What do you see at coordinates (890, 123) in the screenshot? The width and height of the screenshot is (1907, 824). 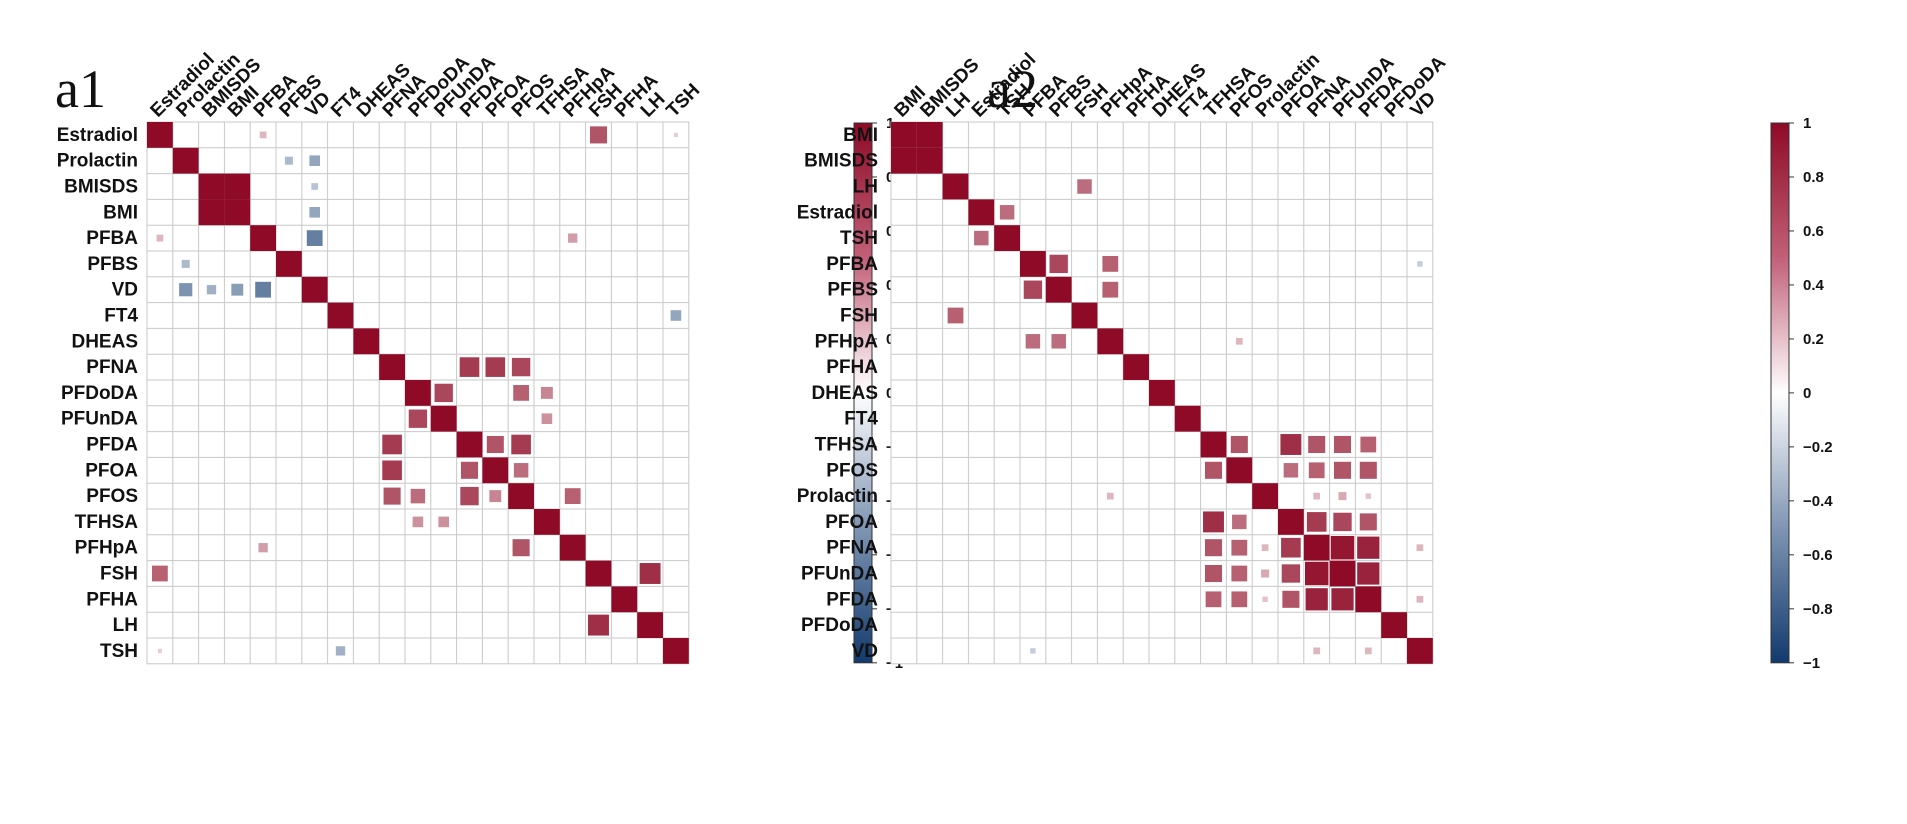 I see `colorbar-tick-label: 1` at bounding box center [890, 123].